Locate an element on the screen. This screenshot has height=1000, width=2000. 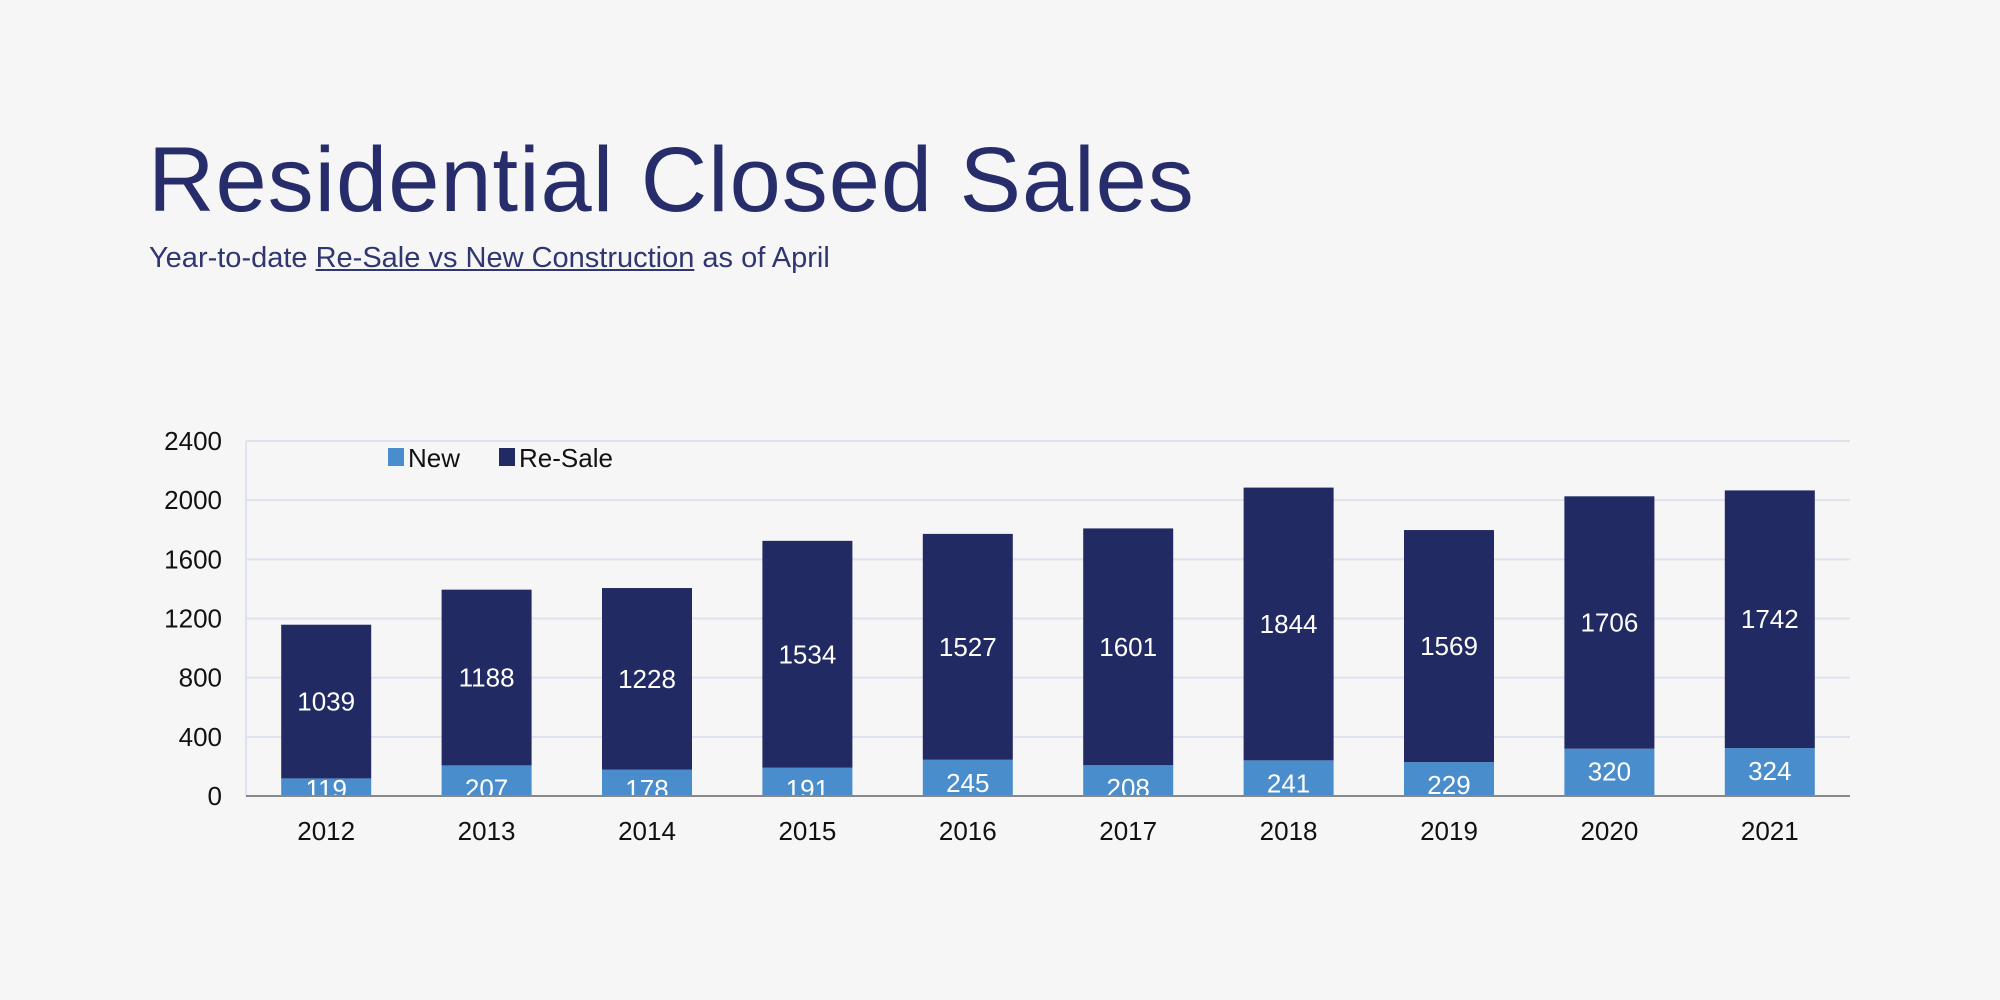
x-tick-label: 2019 is located at coordinates (1449, 831).